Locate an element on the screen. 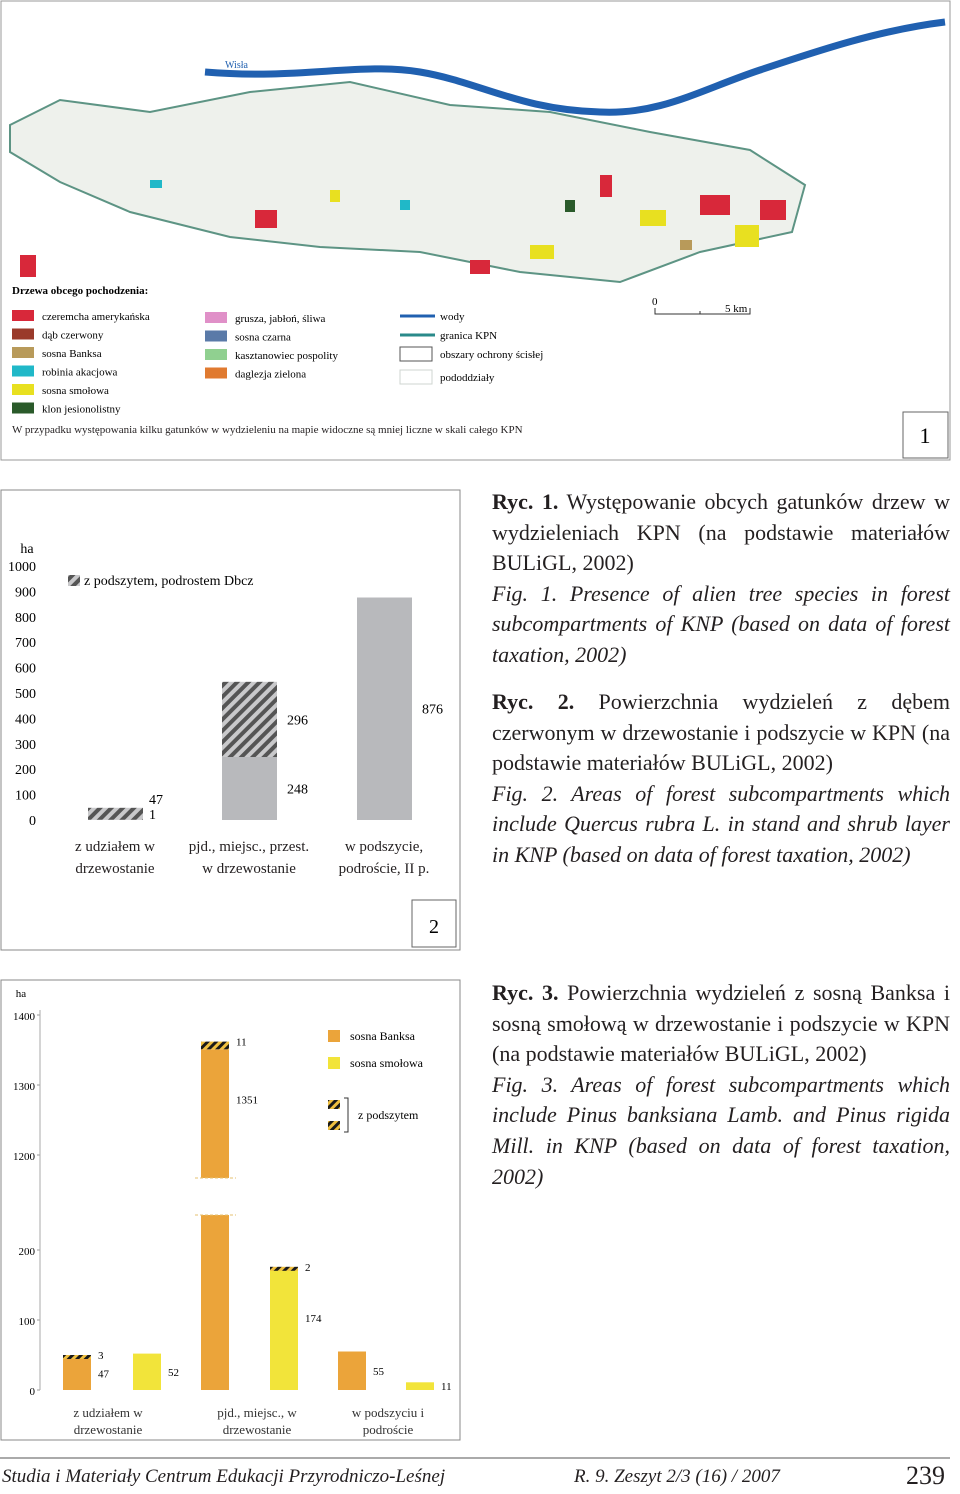 The width and height of the screenshot is (960, 1494). legend-label: sosna Banksa is located at coordinates (72, 354).